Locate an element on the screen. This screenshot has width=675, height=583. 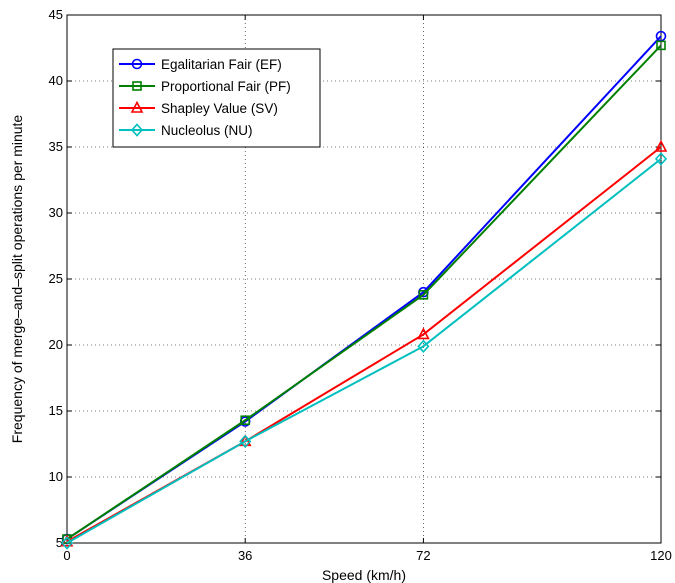
legend-item: Egalitarian Fair (EF) is located at coordinates (200, 64).